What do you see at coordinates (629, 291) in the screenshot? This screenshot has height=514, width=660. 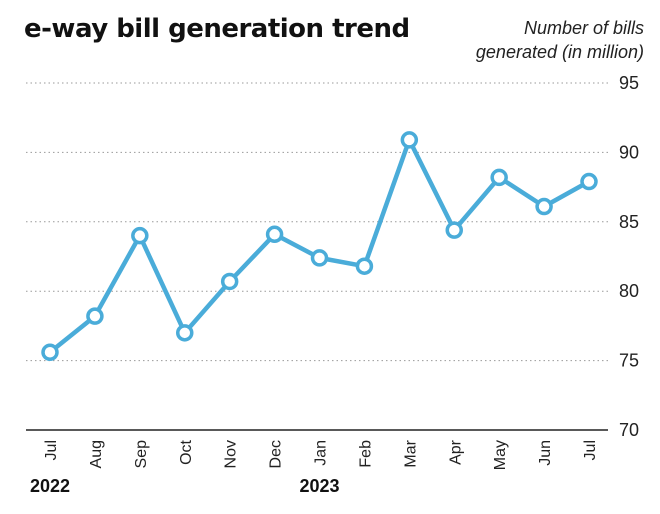 I see `y-tick-label: 80` at bounding box center [629, 291].